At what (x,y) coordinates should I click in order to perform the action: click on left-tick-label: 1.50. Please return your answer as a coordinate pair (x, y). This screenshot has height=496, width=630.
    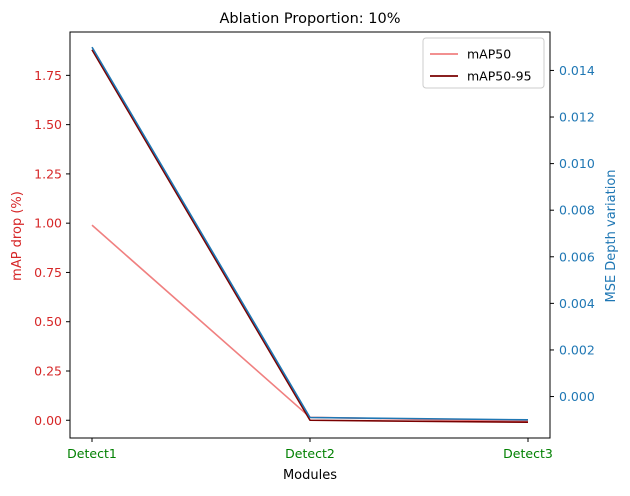
    Looking at the image, I should click on (48, 124).